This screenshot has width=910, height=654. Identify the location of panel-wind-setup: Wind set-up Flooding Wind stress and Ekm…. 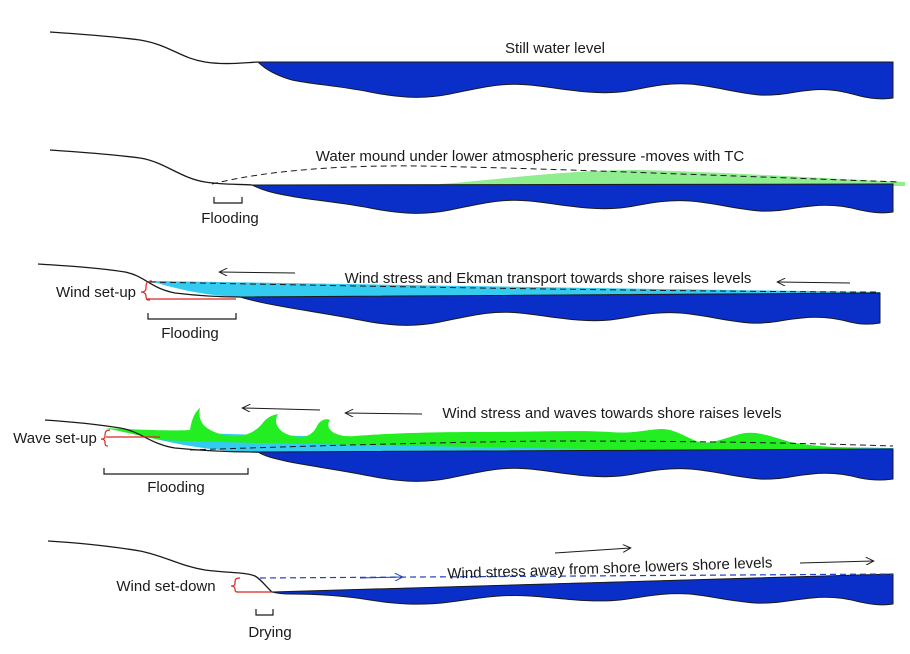
(459, 302).